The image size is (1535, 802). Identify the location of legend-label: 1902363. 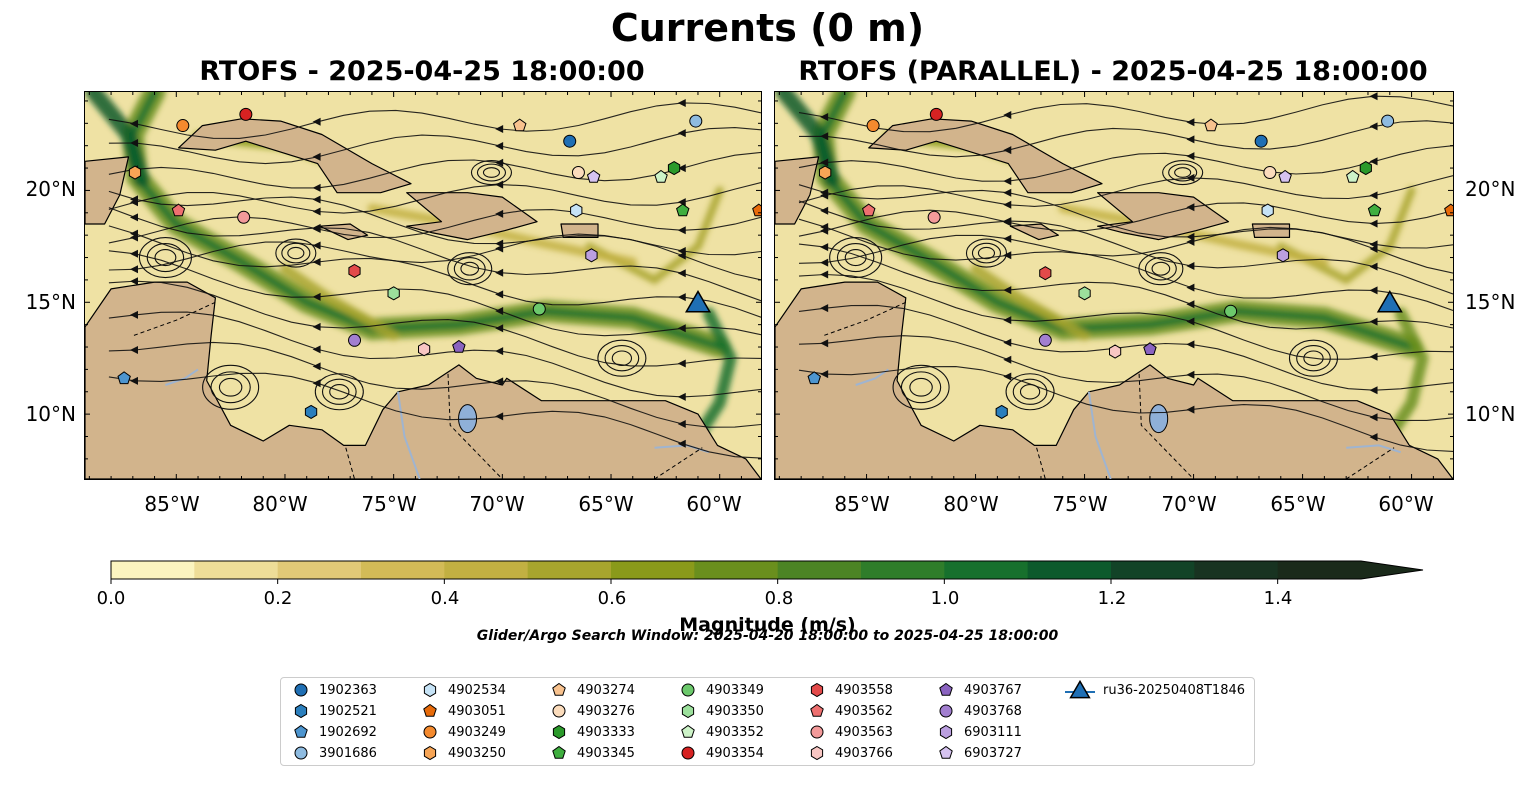
(348, 690).